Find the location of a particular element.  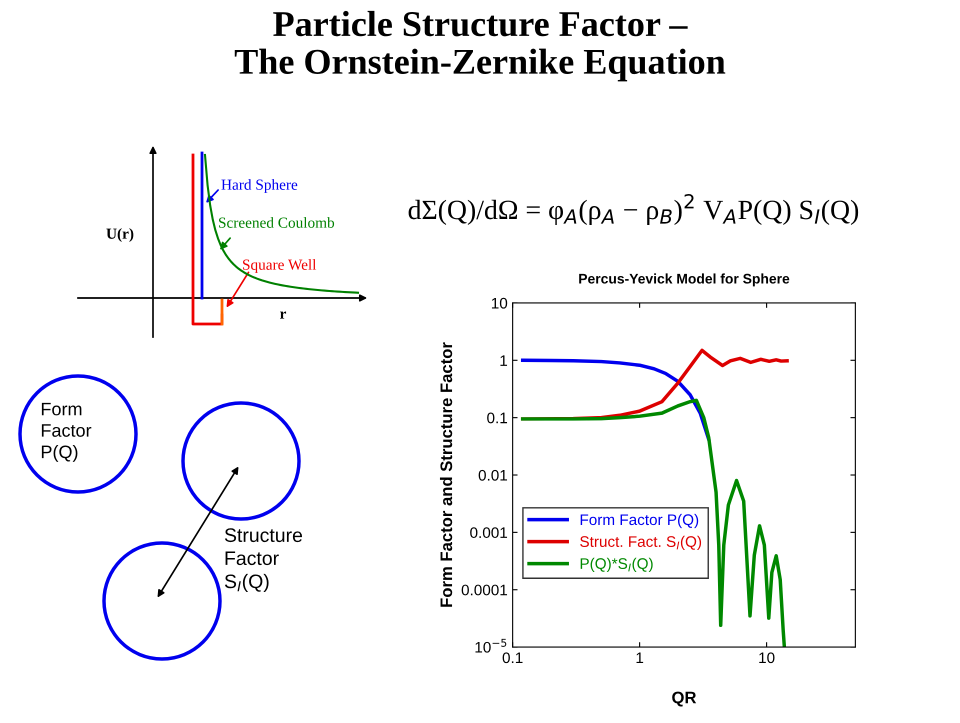

y-tick-label: 10$^{−5}$ is located at coordinates (490, 645).